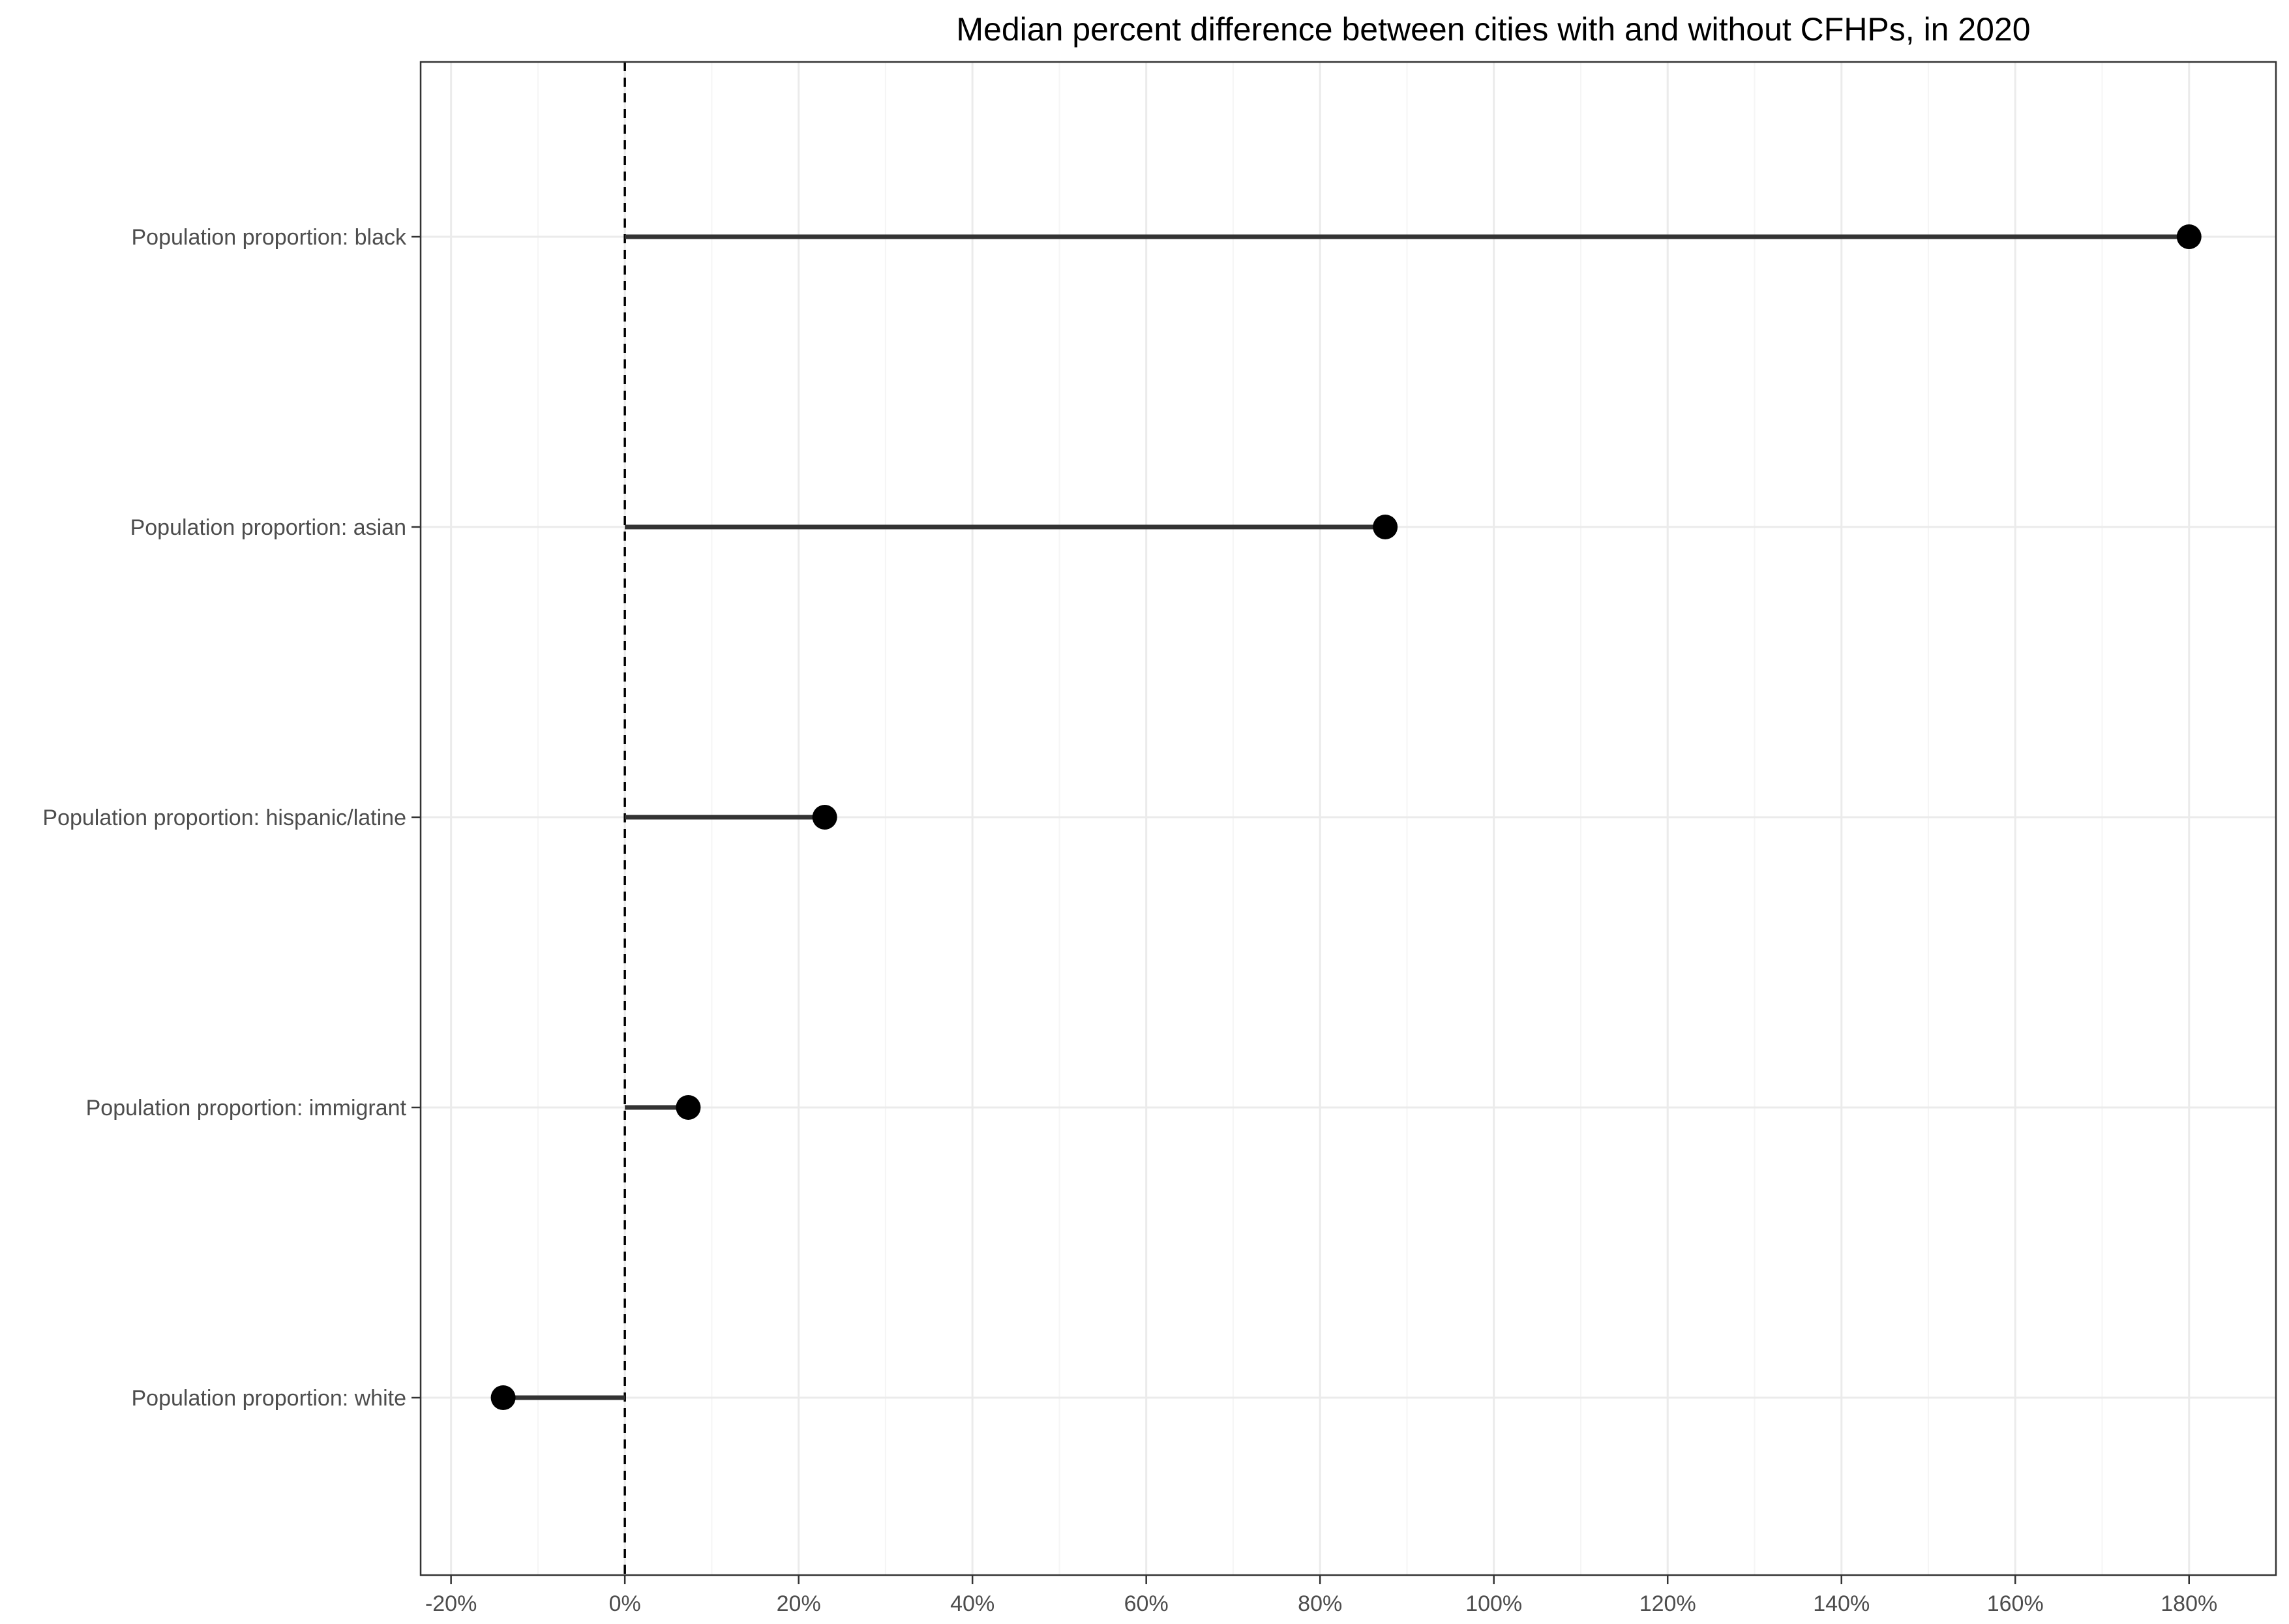  I want to click on y-tick-label: Population proportion: black, so click(269, 237).